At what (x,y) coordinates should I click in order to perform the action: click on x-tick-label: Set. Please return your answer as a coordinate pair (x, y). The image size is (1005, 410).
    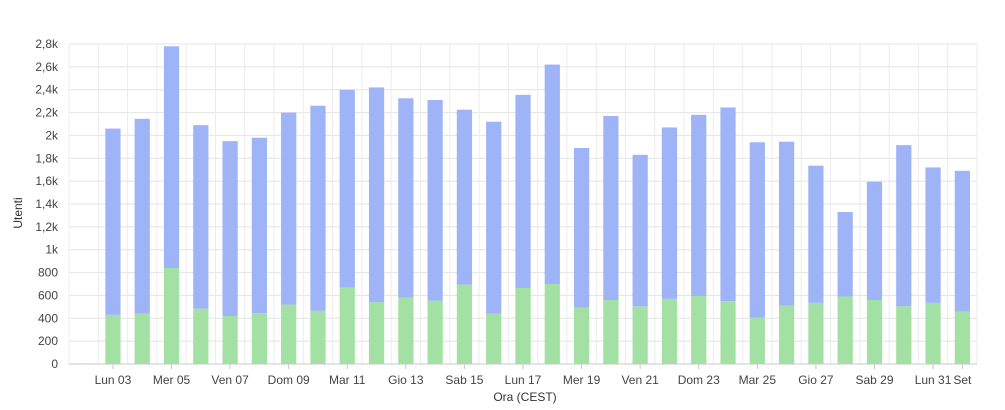
    Looking at the image, I should click on (962, 380).